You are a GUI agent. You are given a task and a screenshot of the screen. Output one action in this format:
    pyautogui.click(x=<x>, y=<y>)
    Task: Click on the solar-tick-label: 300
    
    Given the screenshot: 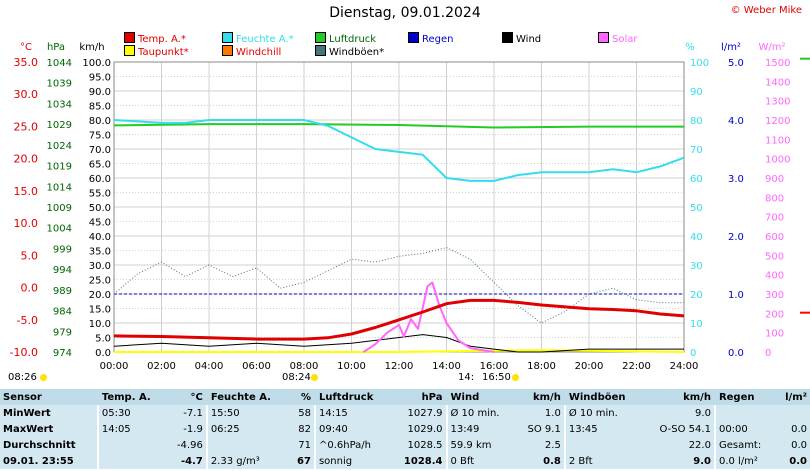 What is the action you would take?
    pyautogui.click(x=774, y=295)
    